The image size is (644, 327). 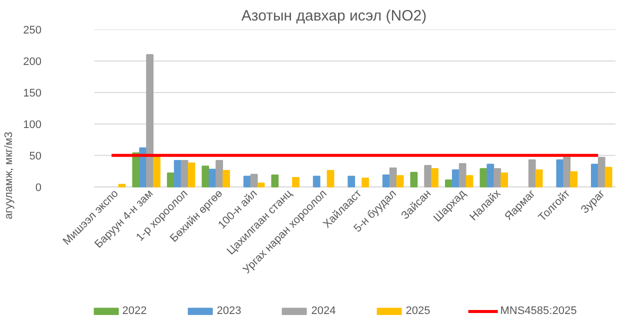 What do you see at coordinates (418, 311) in the screenshot?
I see `legend-label: 2025` at bounding box center [418, 311].